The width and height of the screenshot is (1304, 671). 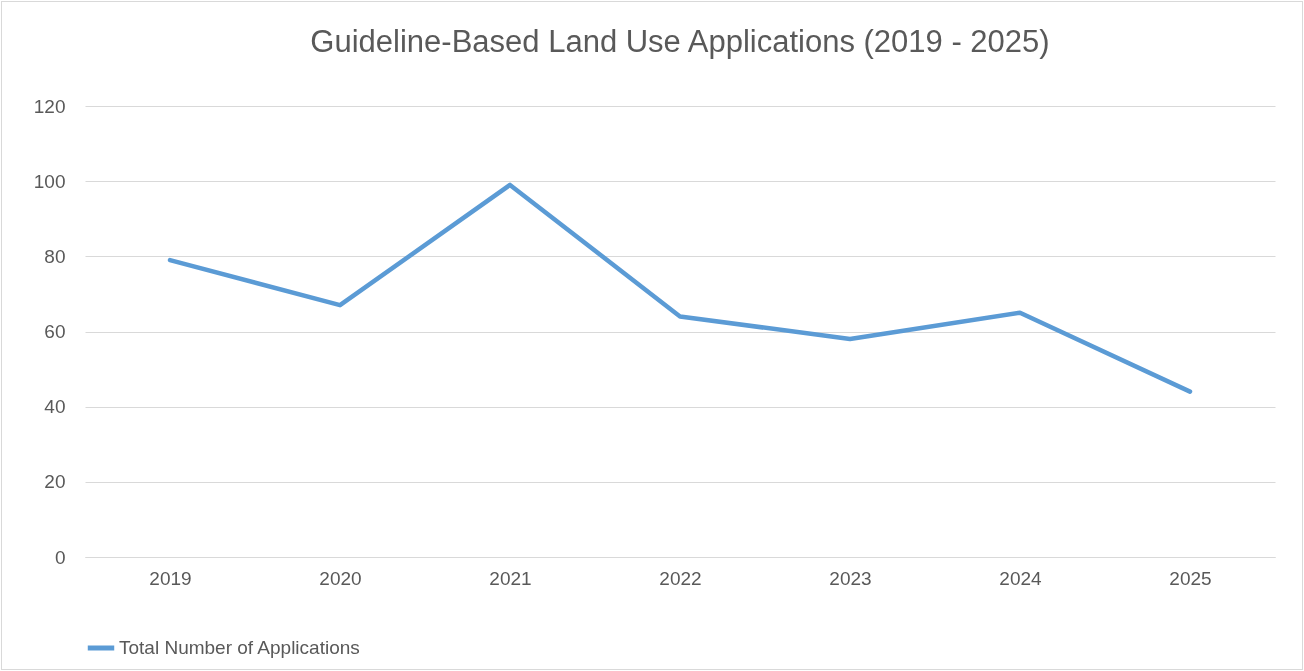 What do you see at coordinates (170, 578) in the screenshot?
I see `x-tick-label: 2019` at bounding box center [170, 578].